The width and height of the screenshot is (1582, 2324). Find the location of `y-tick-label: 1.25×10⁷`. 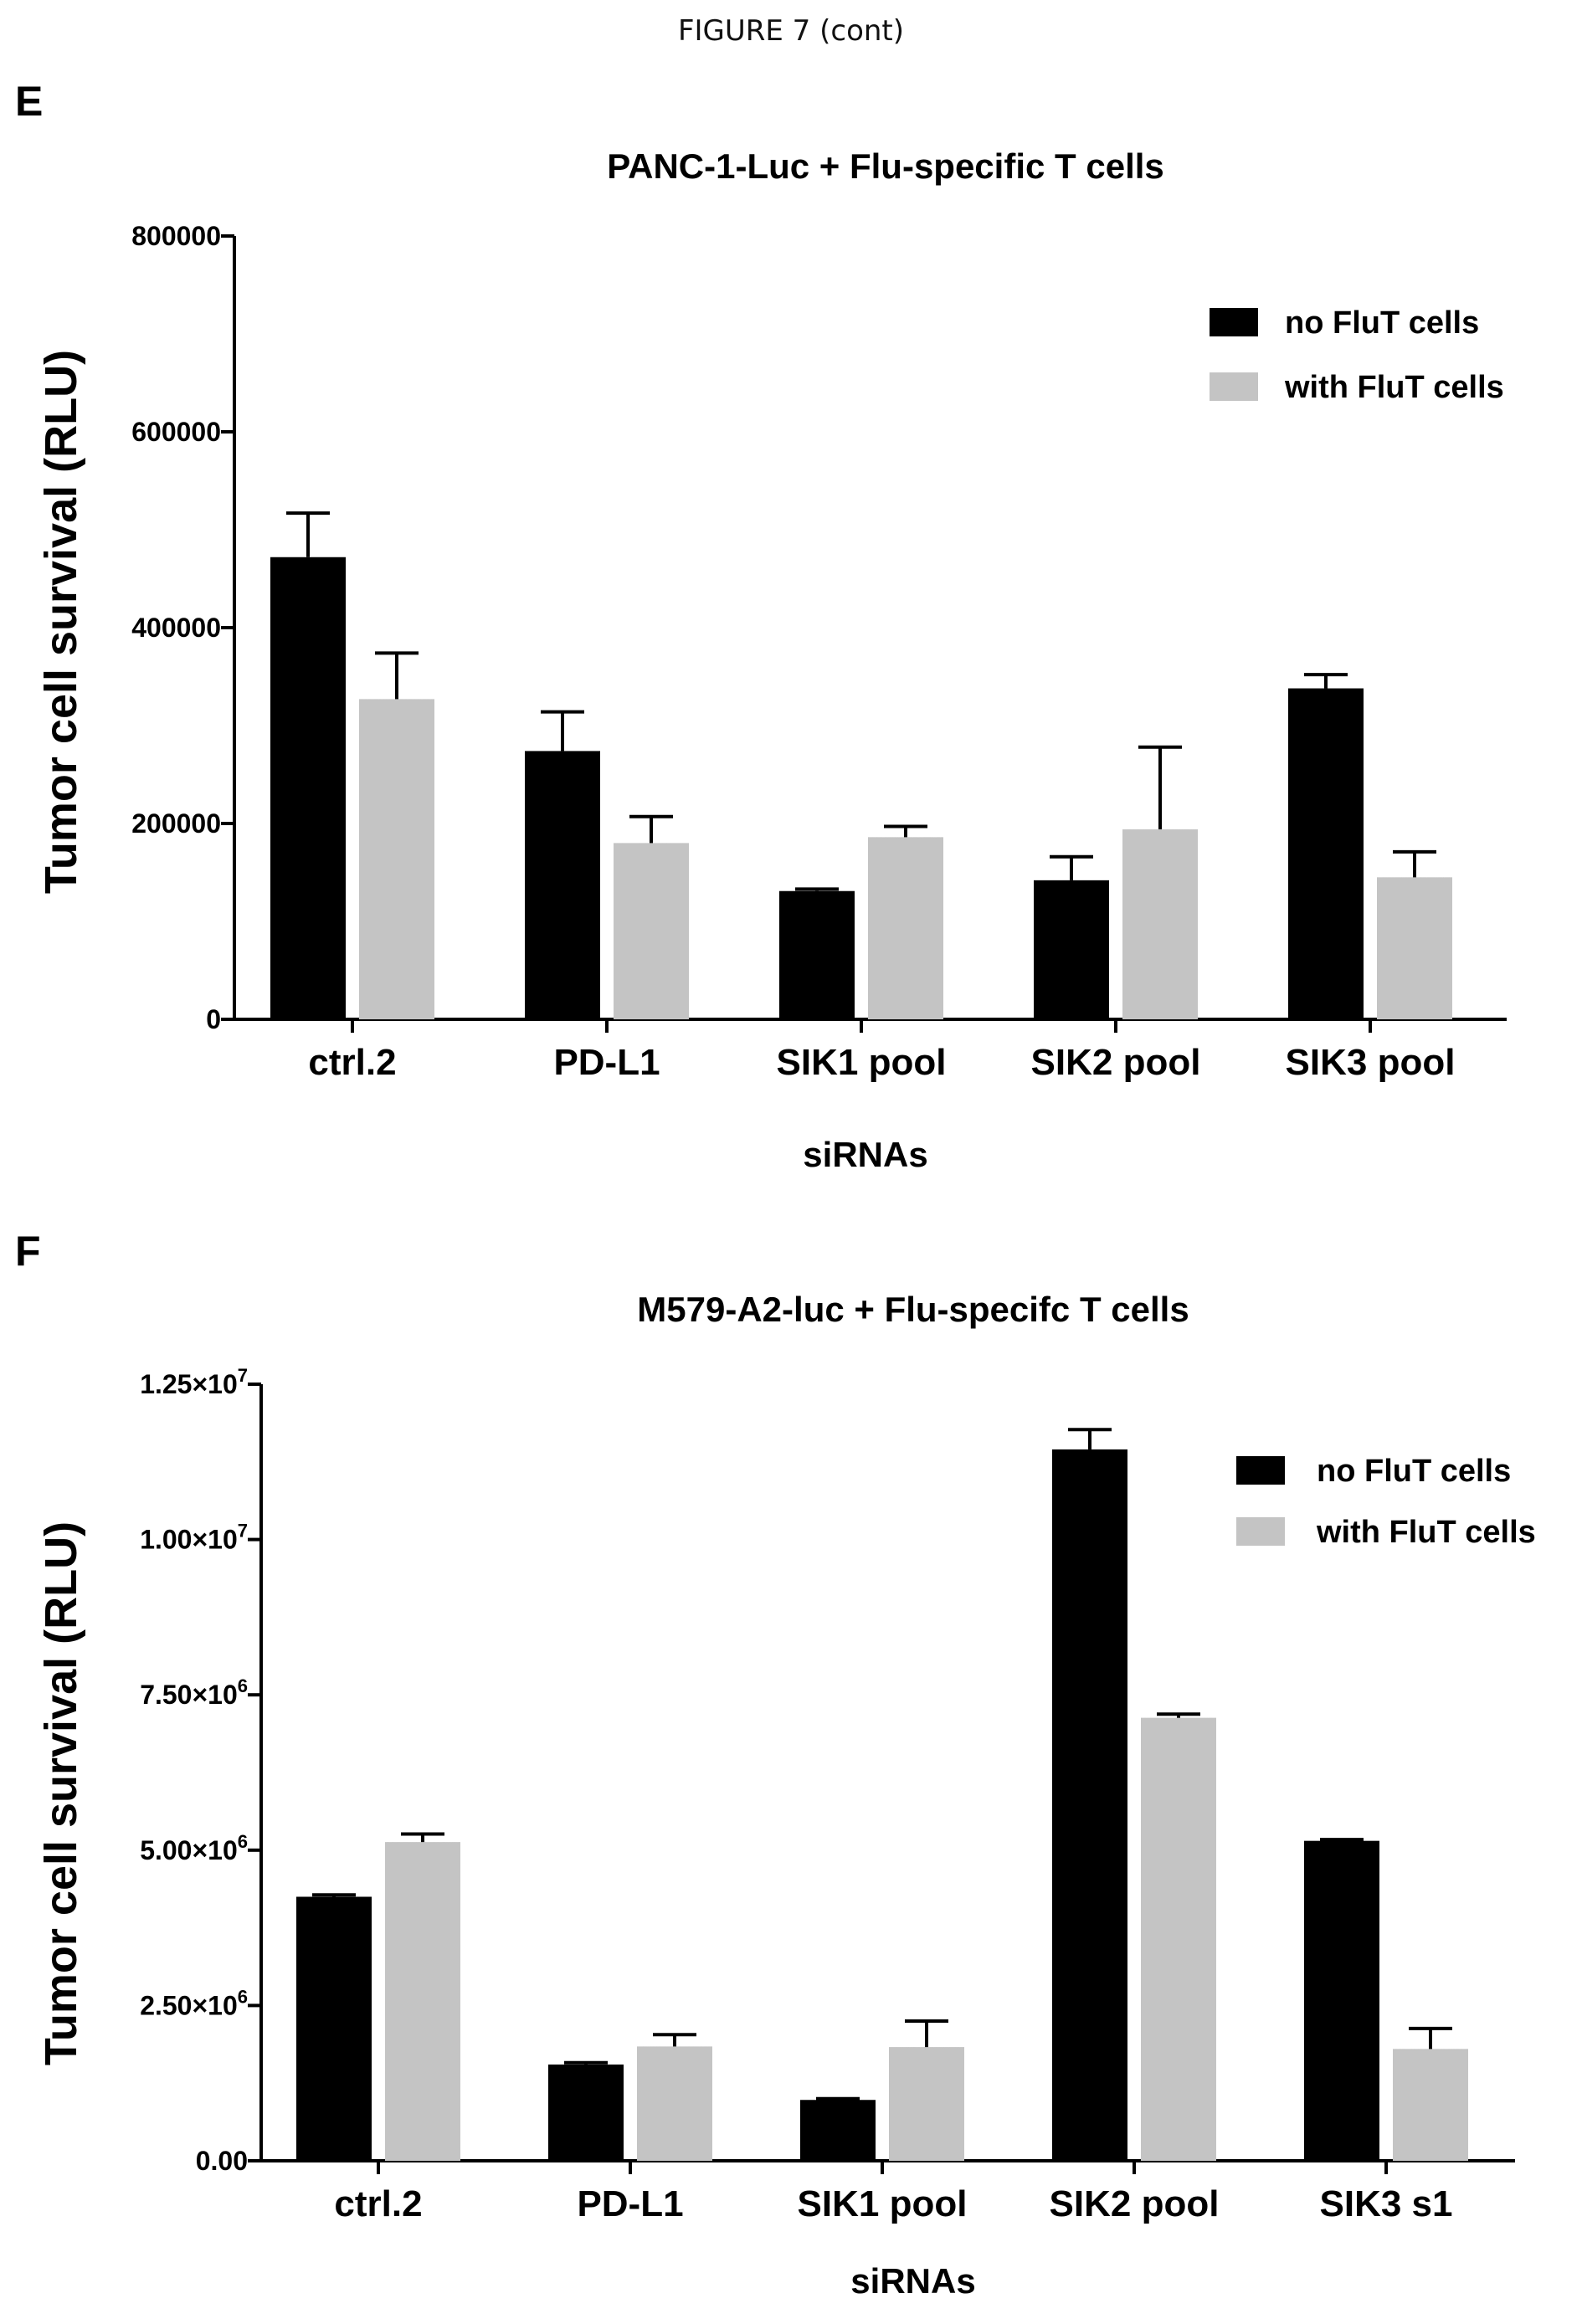

y-tick-label: 1.25×10⁷ is located at coordinates (194, 1382).